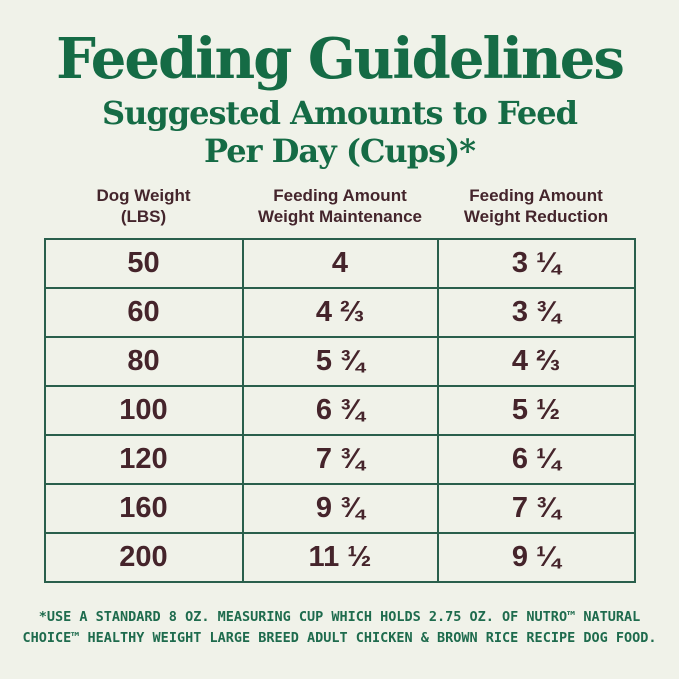  I want to click on table-row: 60 4 ⅔ 3 ¾, so click(339, 312).